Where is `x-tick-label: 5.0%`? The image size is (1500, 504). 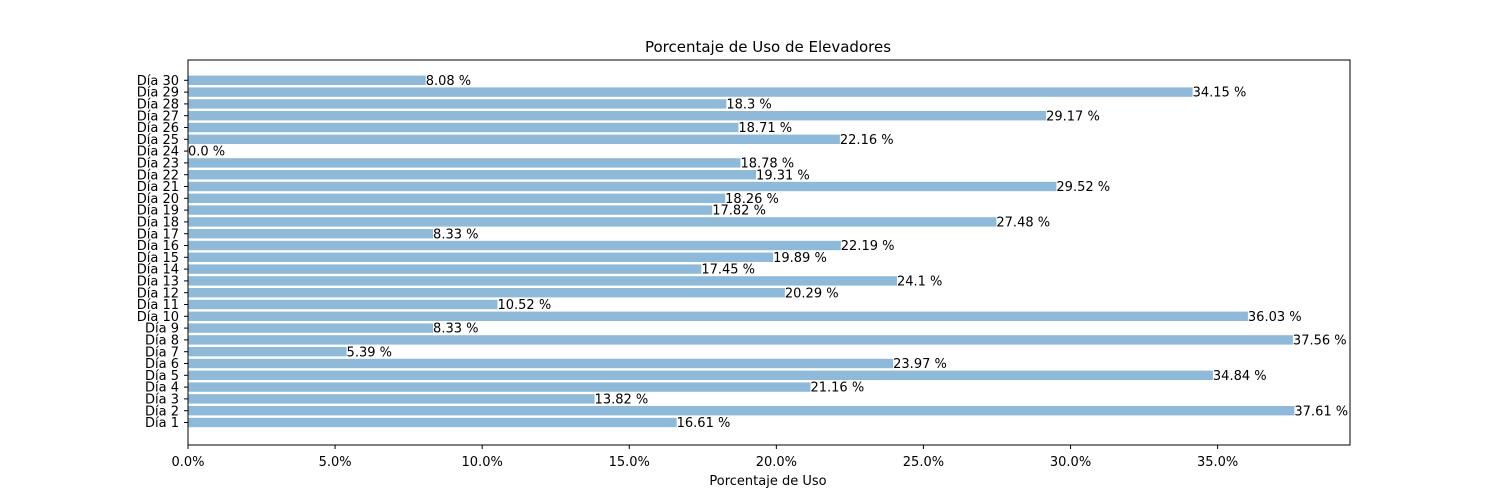 x-tick-label: 5.0% is located at coordinates (335, 462).